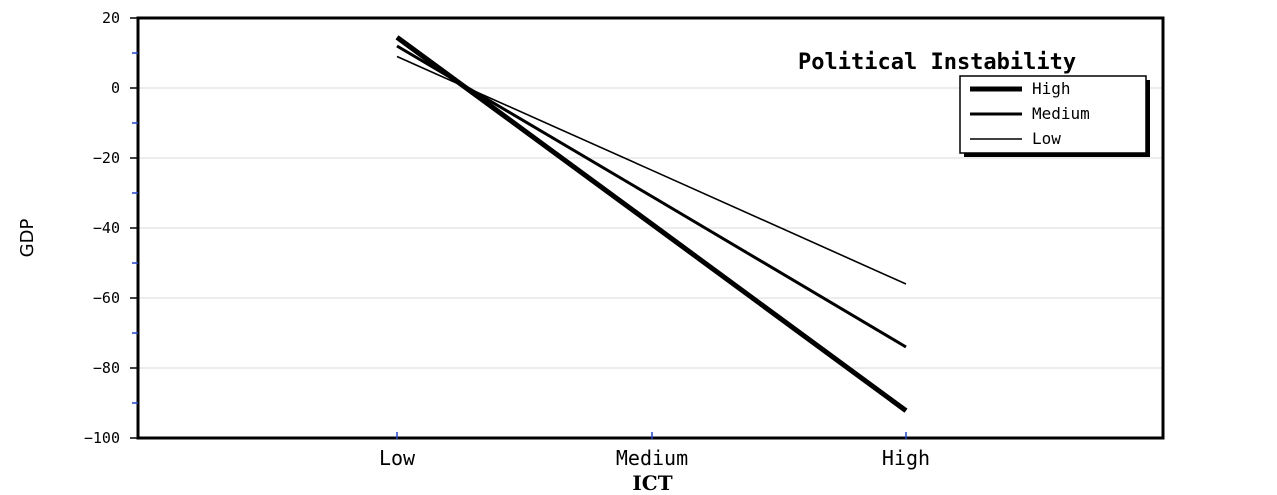  I want to click on legend: High Medium Low, so click(1054, 116).